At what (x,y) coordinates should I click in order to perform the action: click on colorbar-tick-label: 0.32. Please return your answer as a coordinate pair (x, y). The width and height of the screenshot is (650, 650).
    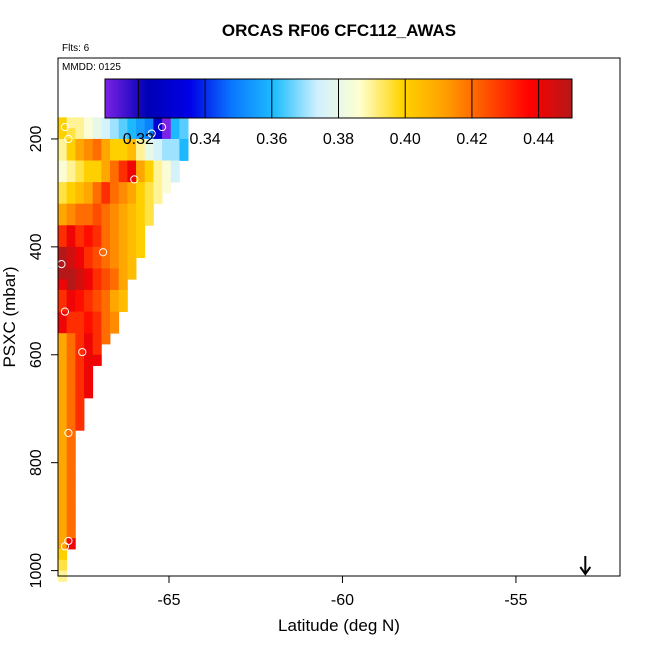
    Looking at the image, I should click on (138, 139).